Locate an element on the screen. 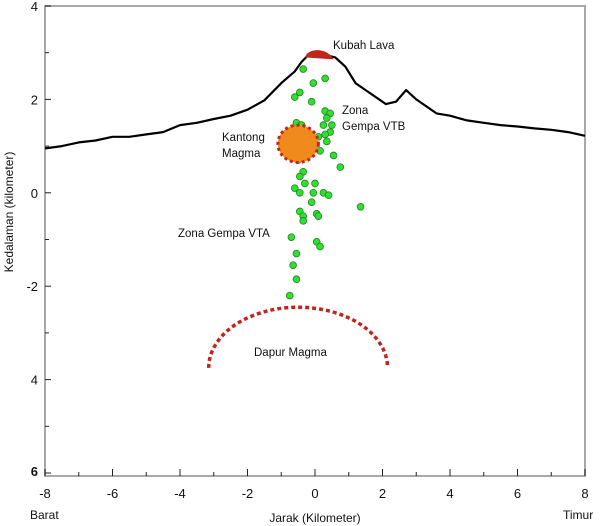 The image size is (600, 526). magma-chamber-arc is located at coordinates (298, 336).